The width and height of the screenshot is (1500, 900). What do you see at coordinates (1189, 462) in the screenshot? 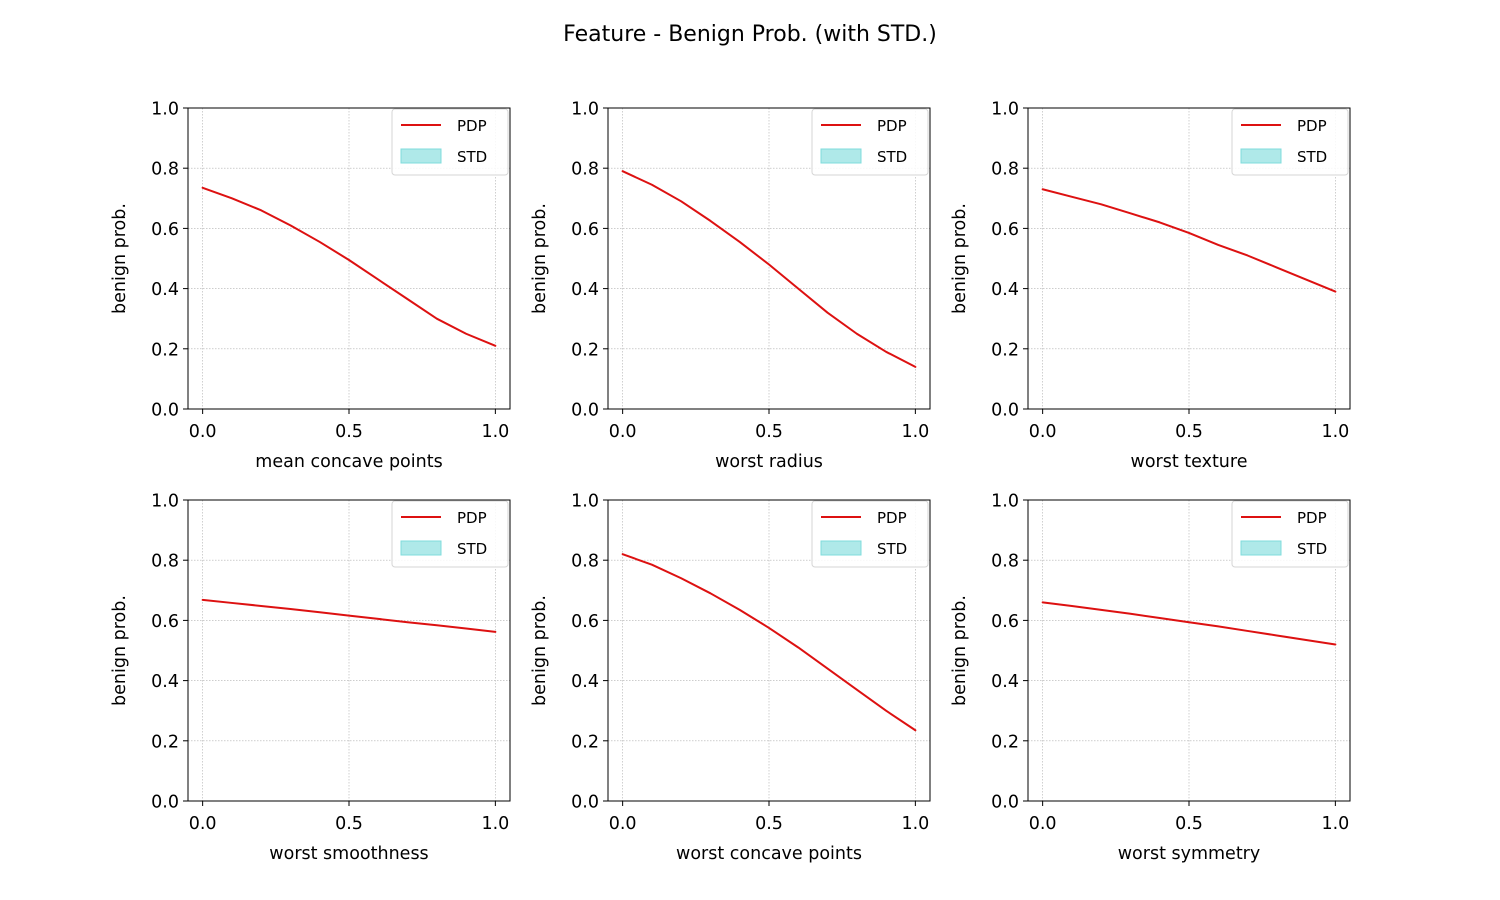
I see `x-axis-label: worst texture` at bounding box center [1189, 462].